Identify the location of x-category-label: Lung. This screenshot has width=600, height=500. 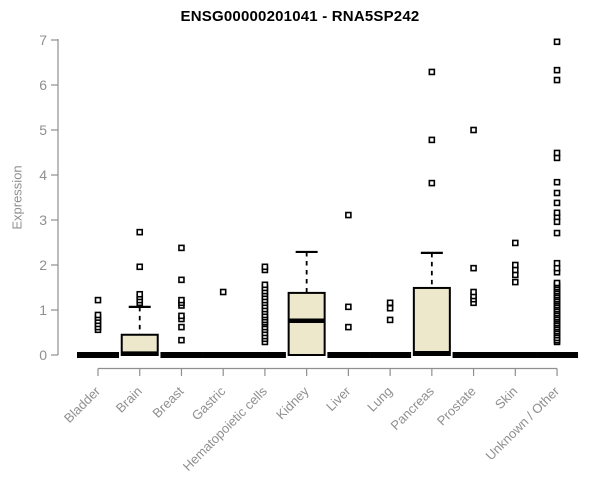
(379, 399).